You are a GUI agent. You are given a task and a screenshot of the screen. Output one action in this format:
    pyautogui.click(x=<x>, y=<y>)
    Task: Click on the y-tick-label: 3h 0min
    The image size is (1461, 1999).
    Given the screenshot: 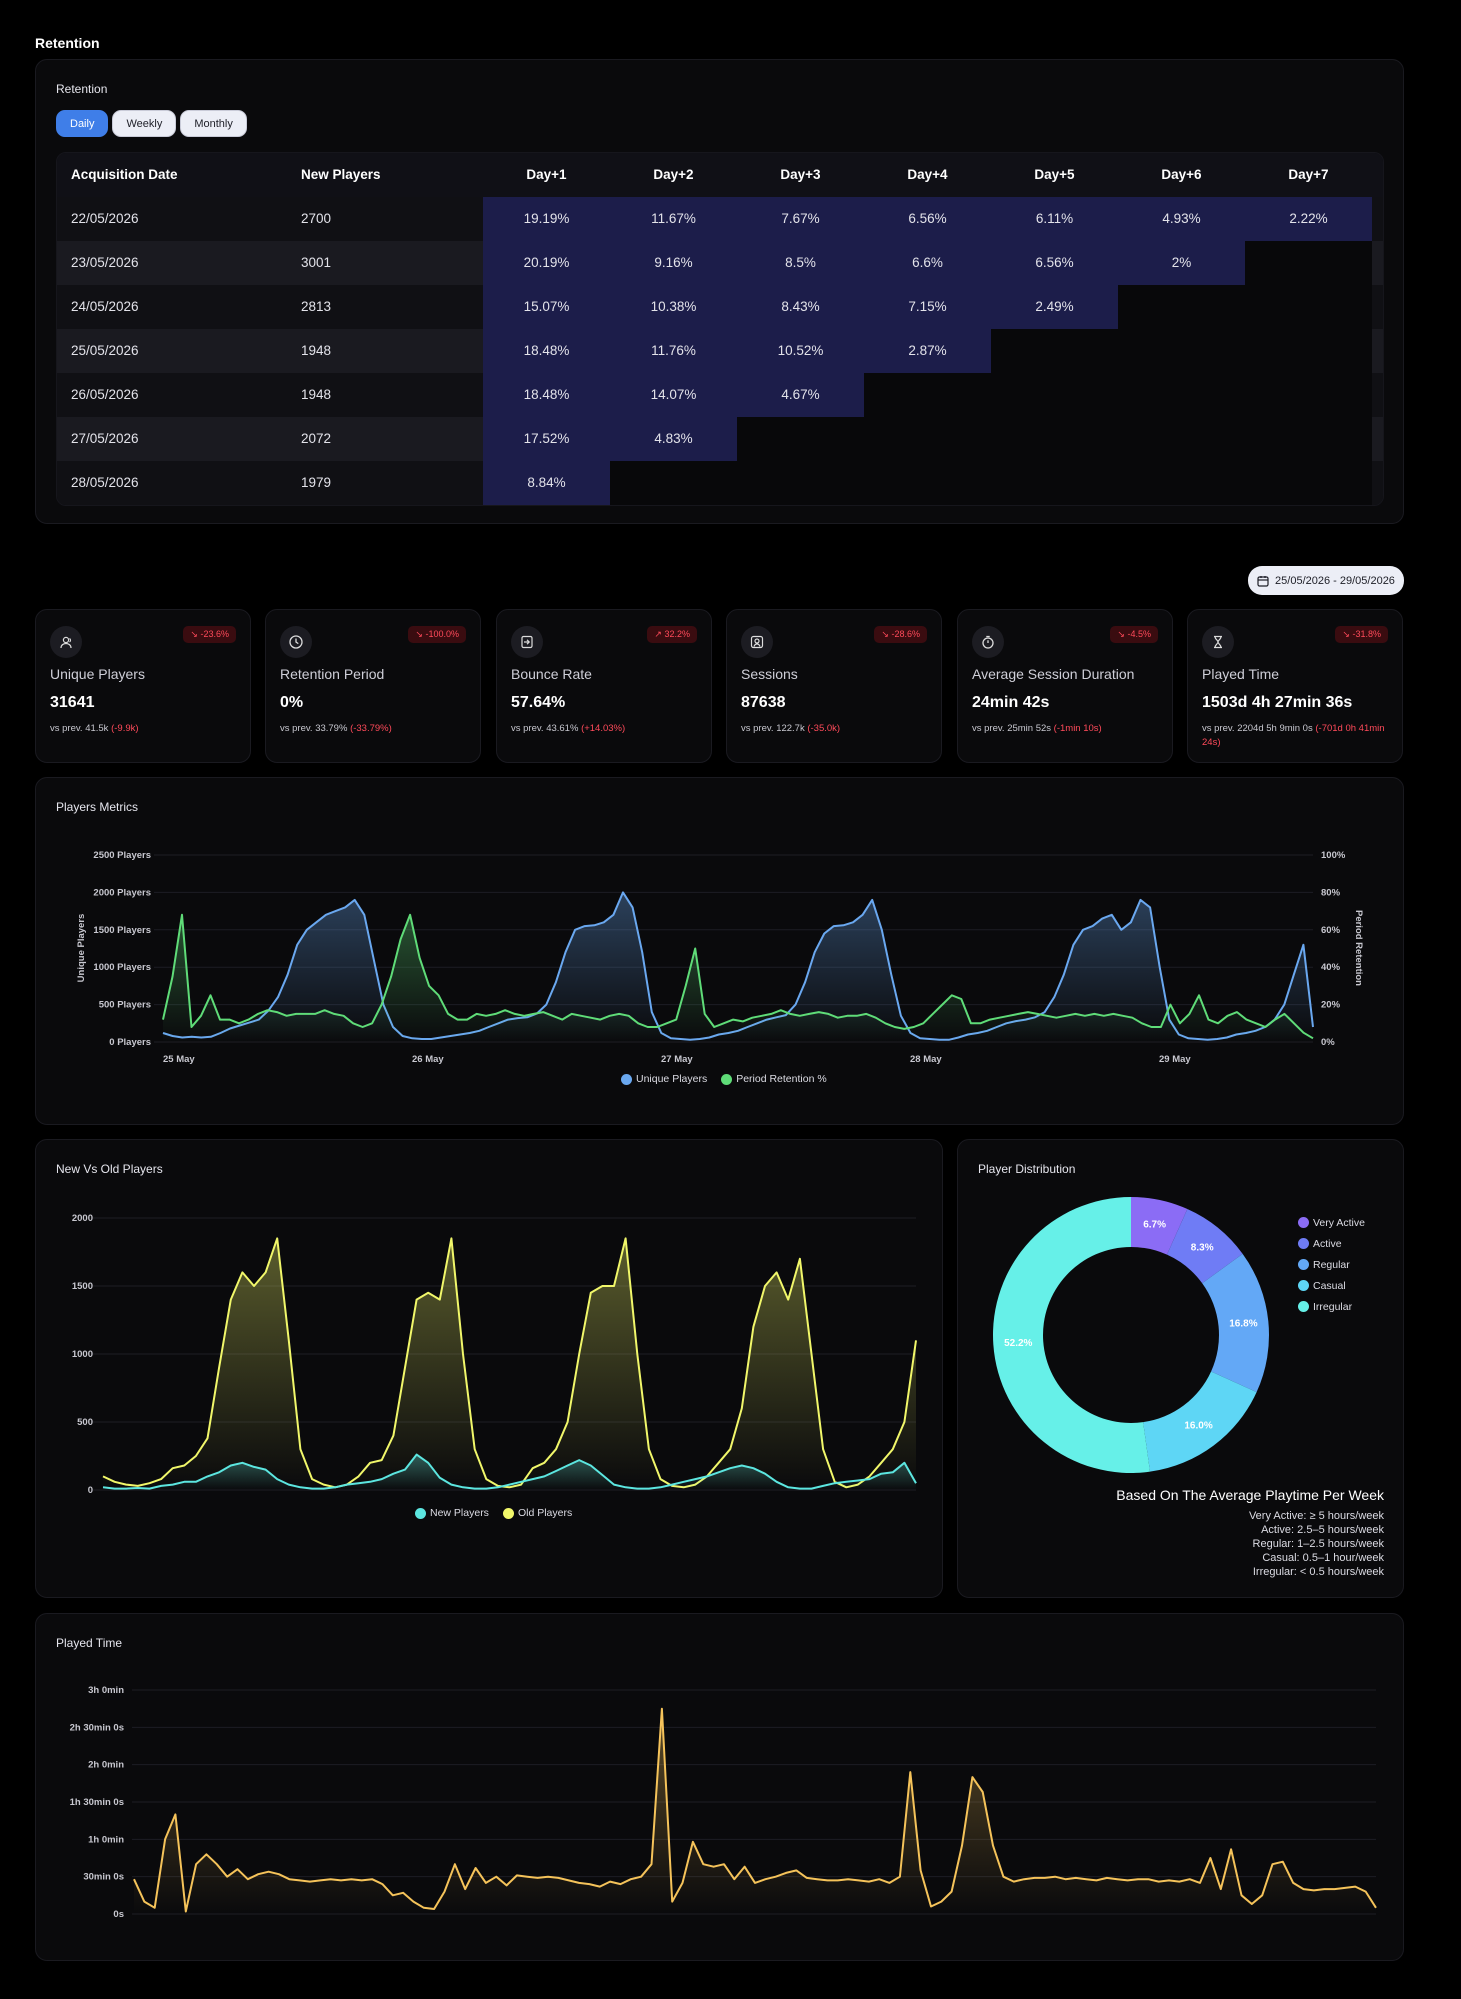 What is the action you would take?
    pyautogui.click(x=106, y=1690)
    